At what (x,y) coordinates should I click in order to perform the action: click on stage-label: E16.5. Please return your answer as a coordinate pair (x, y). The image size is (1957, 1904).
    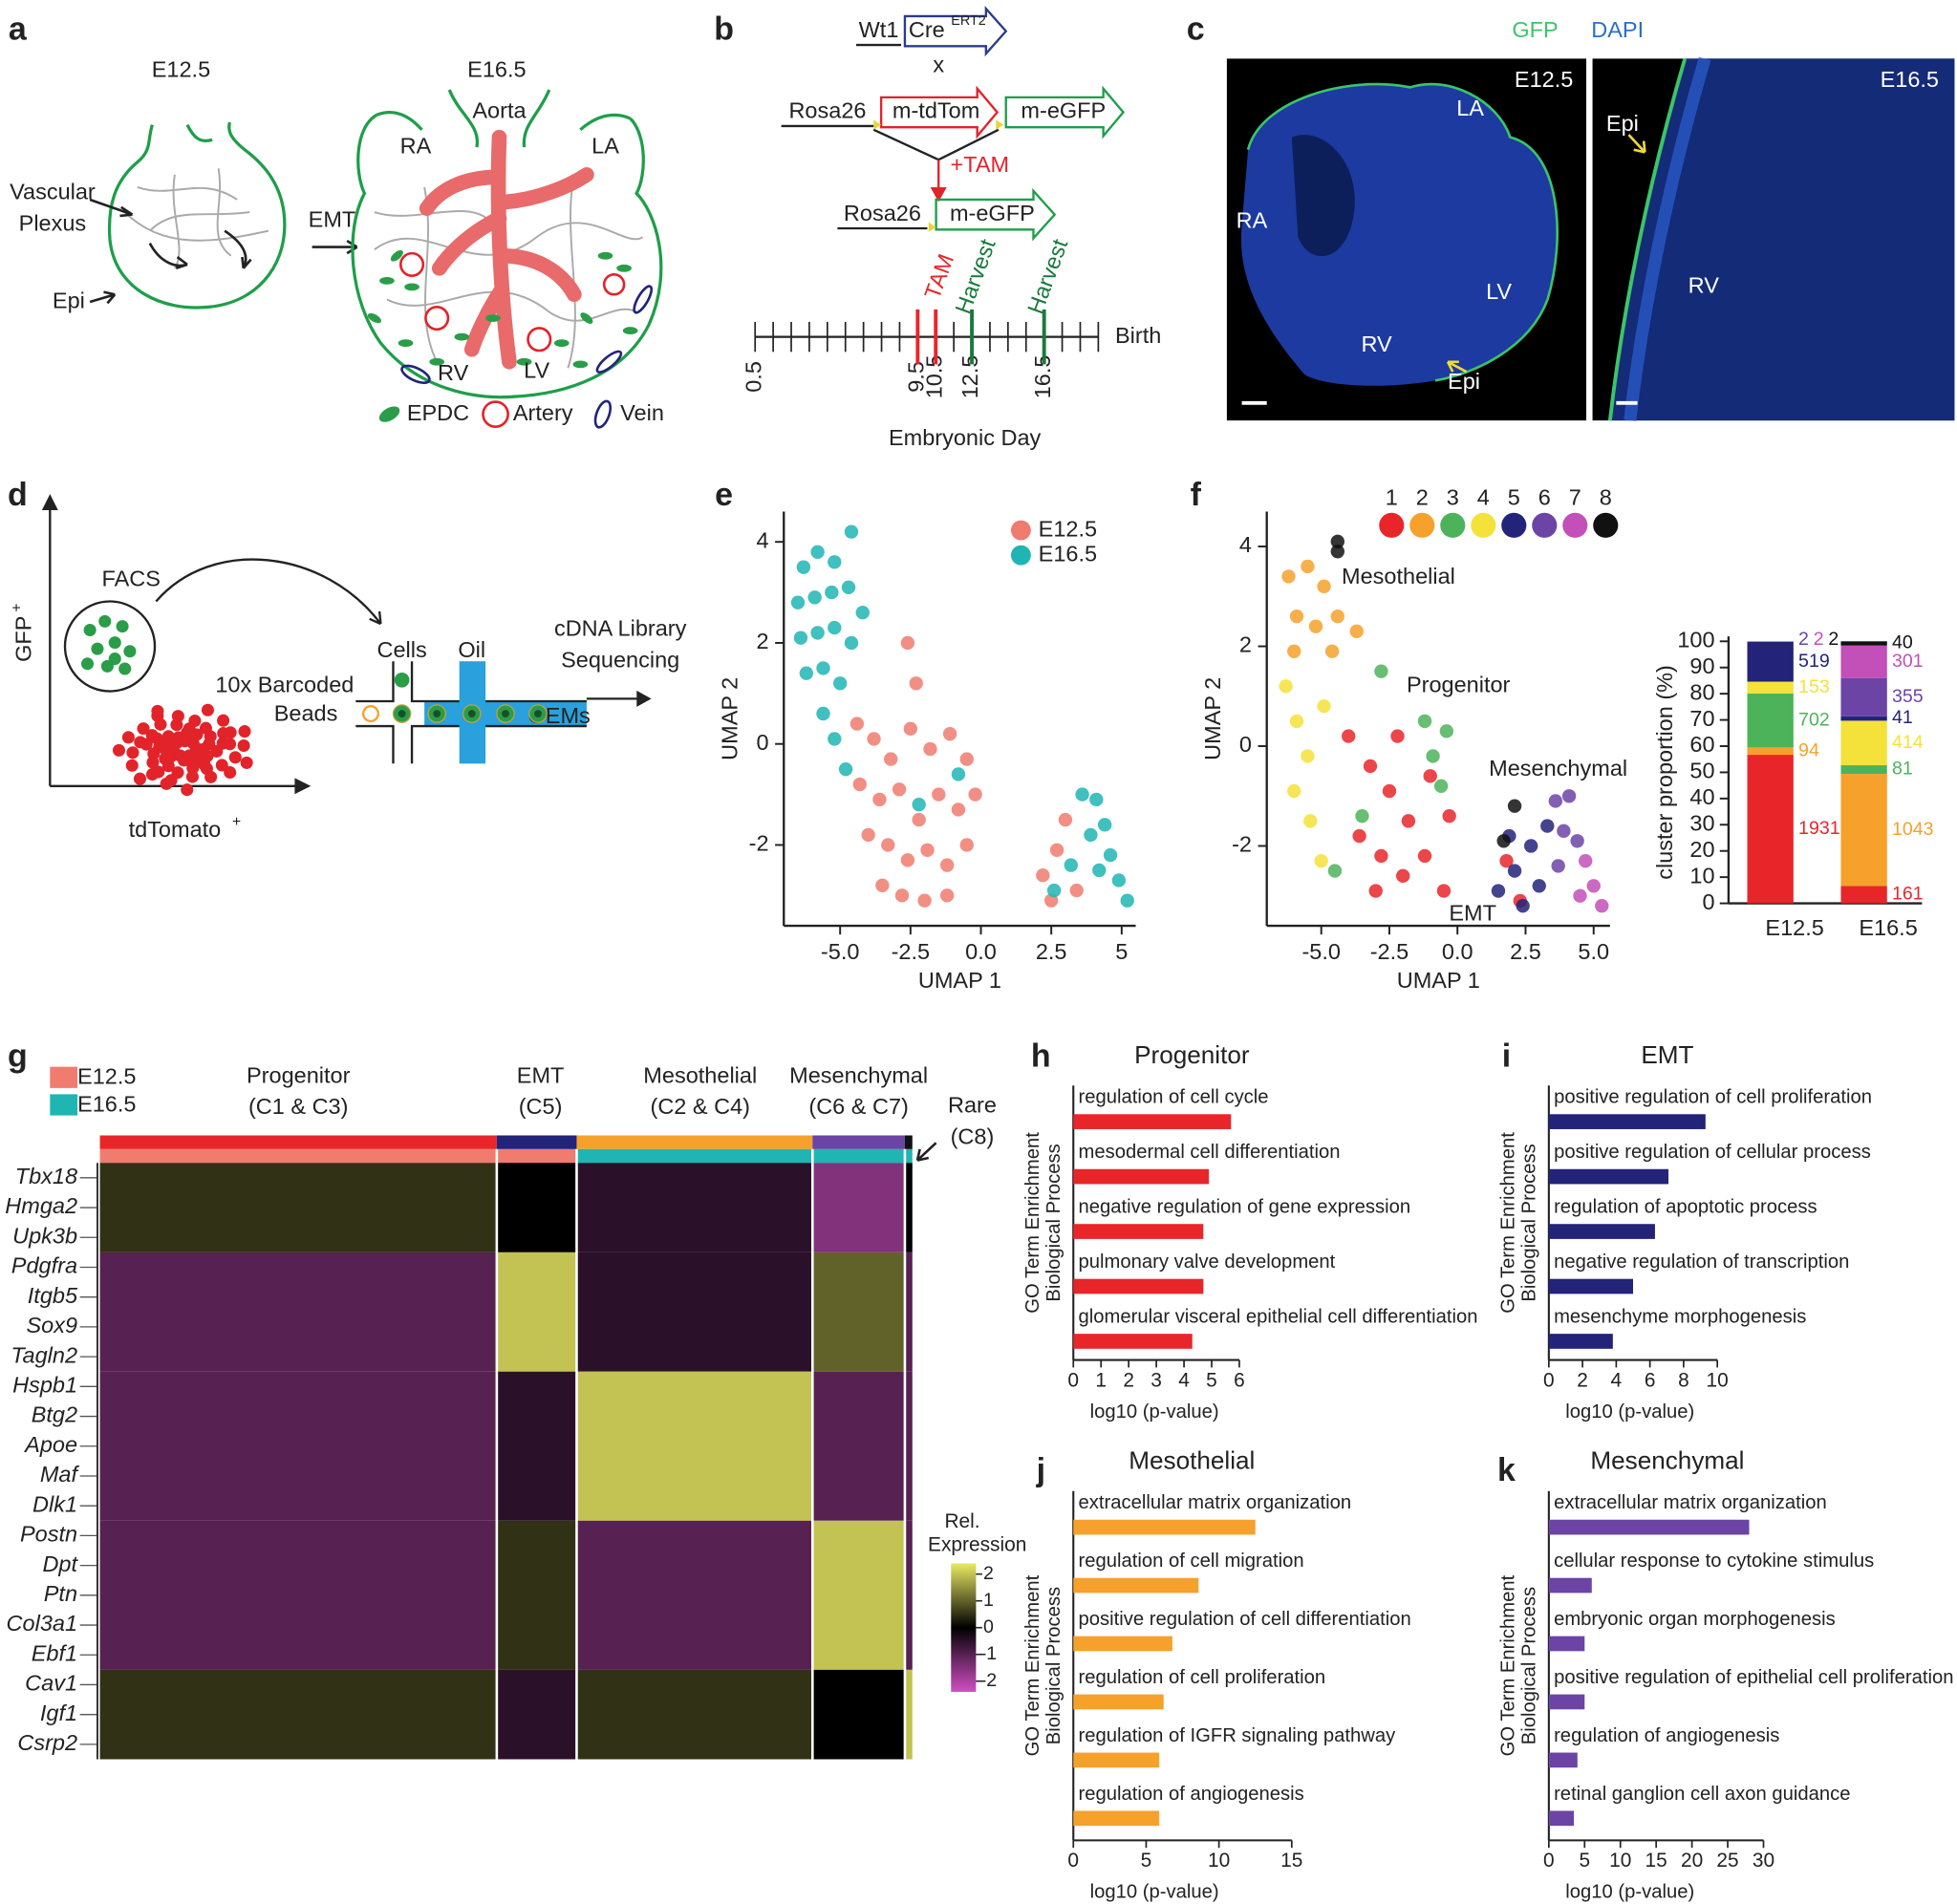
    Looking at the image, I should click on (496, 69).